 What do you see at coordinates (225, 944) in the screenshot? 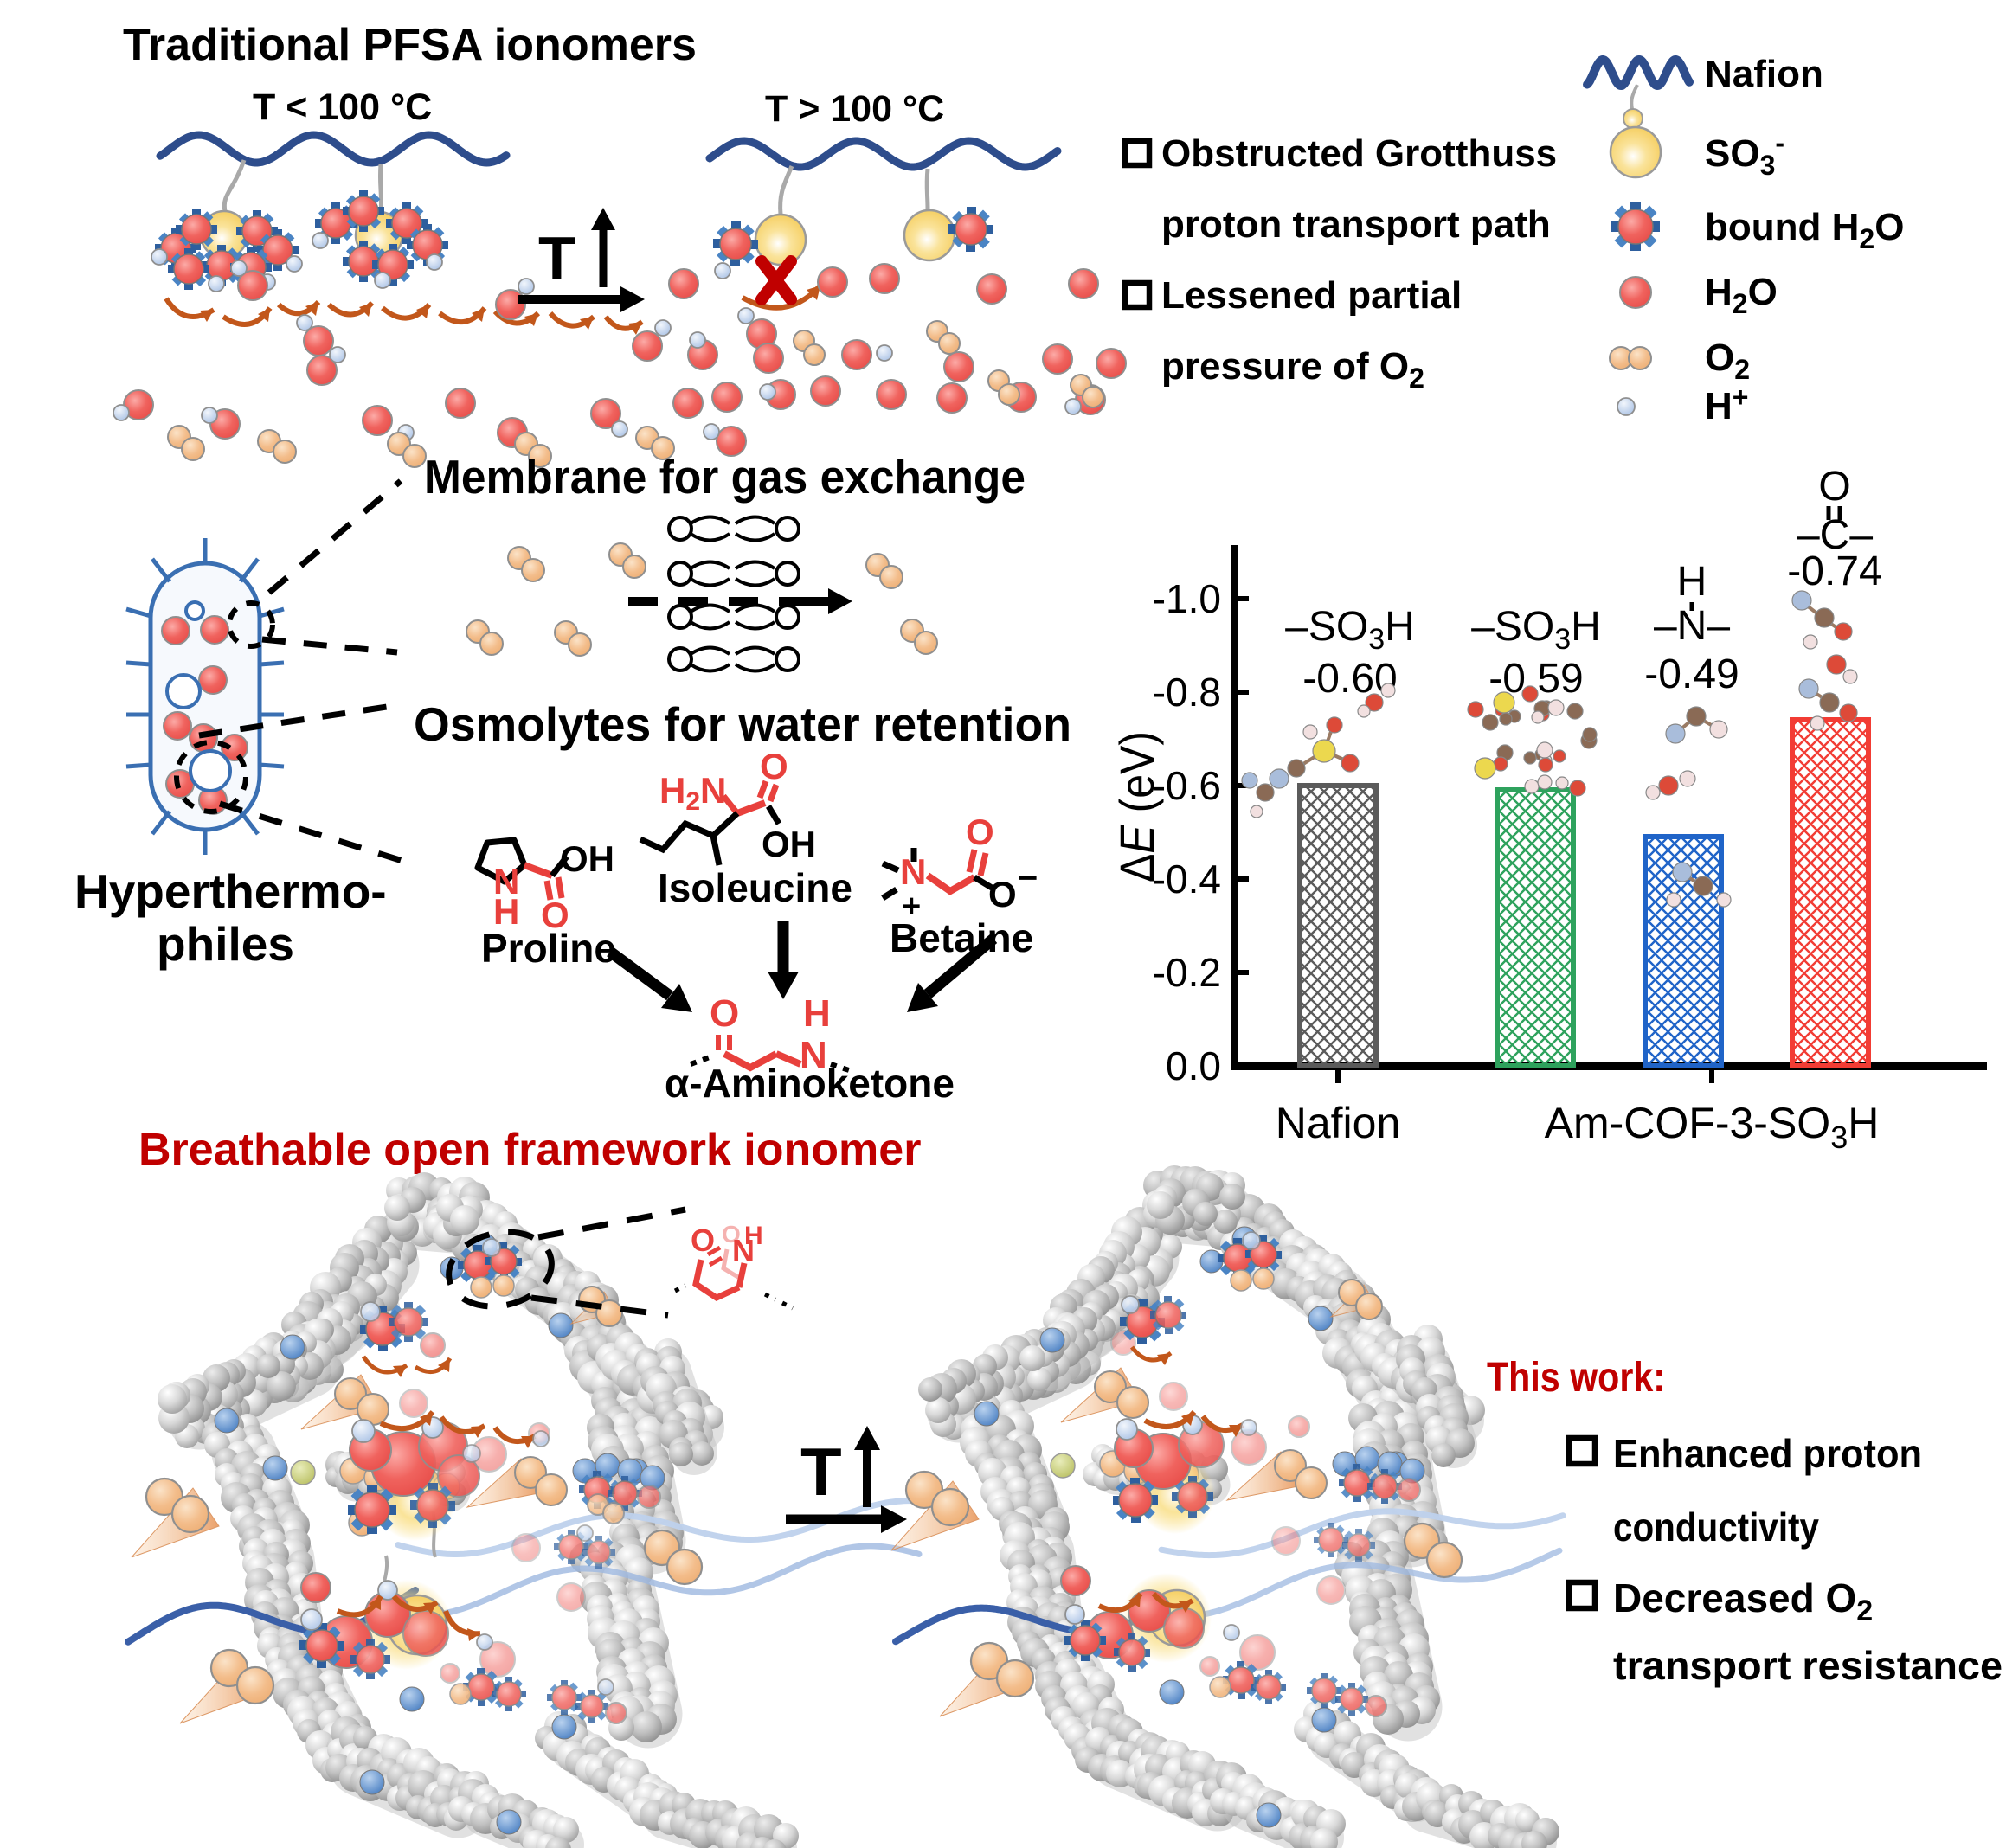
I see `svg-text: philes` at bounding box center [225, 944].